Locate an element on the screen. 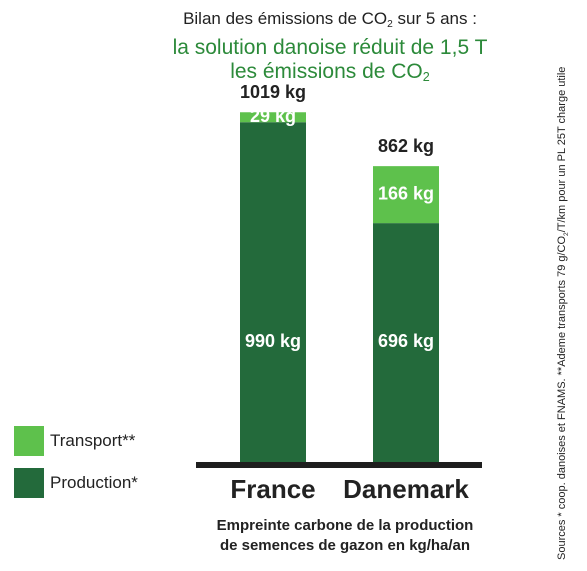 The image size is (587, 571). chart-title-line-1: Bilan des émissions de CO2 sur 5 ans : is located at coordinates (330, 22).